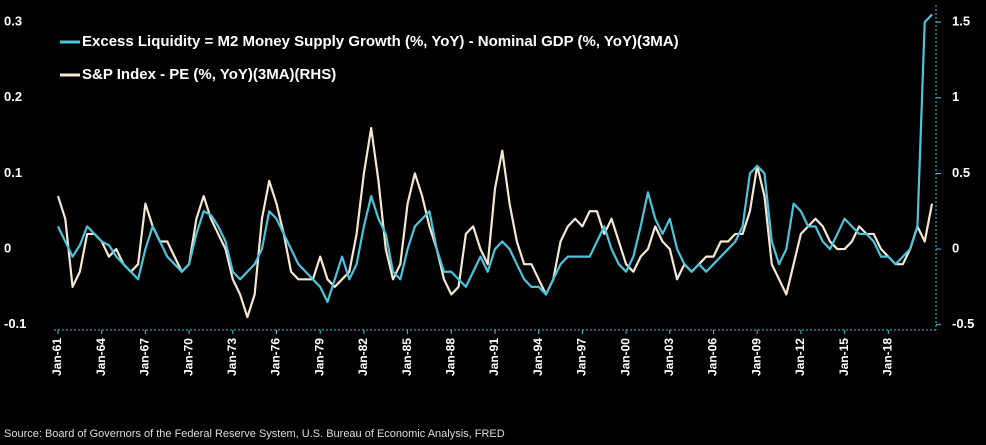 The image size is (986, 445). I want to click on x-tick-label: Jan-61, so click(57, 357).